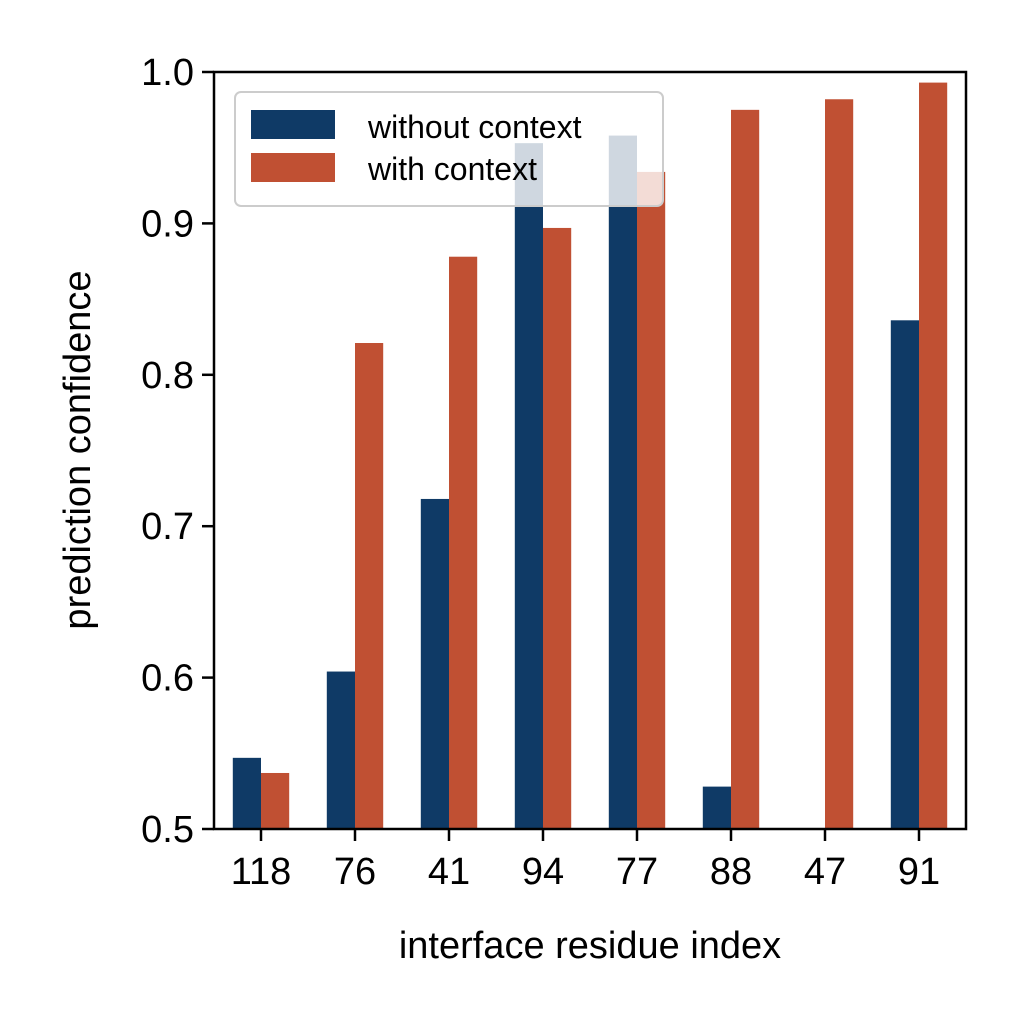 This screenshot has height=1020, width=1020. I want to click on legend-label-without-context: without context, so click(474, 127).